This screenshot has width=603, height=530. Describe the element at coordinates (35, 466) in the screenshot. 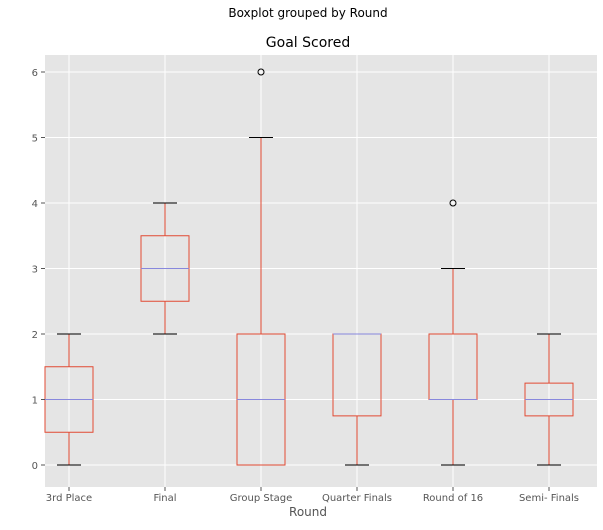

I see `y-tick-label: 0` at that location.